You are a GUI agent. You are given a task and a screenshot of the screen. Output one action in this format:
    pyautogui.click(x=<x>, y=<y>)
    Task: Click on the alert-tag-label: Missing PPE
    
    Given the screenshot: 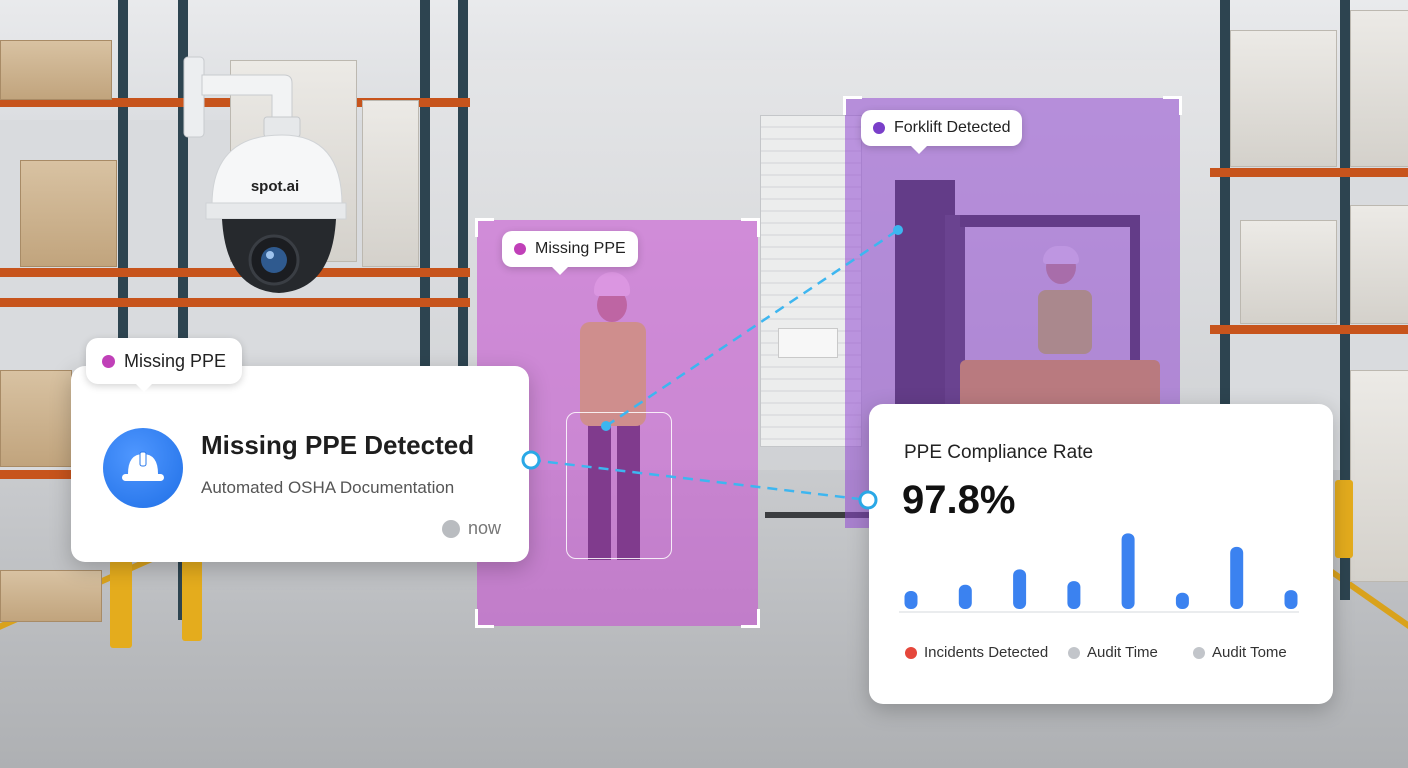 What is the action you would take?
    pyautogui.click(x=175, y=360)
    